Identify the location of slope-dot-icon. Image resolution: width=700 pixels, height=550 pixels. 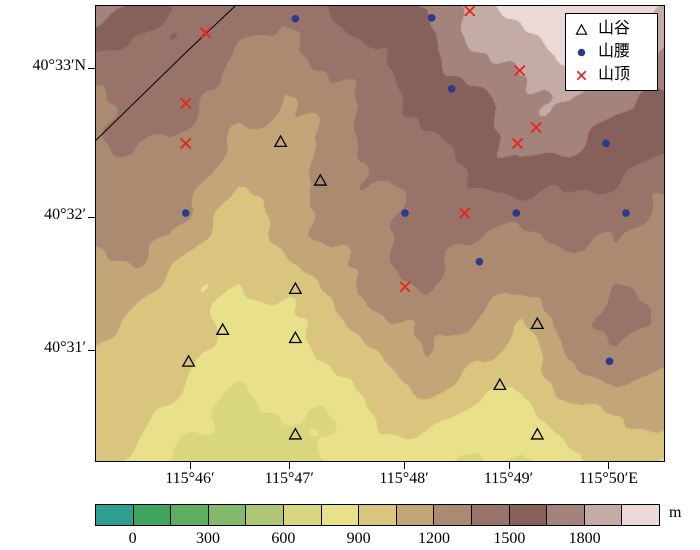
(581, 52).